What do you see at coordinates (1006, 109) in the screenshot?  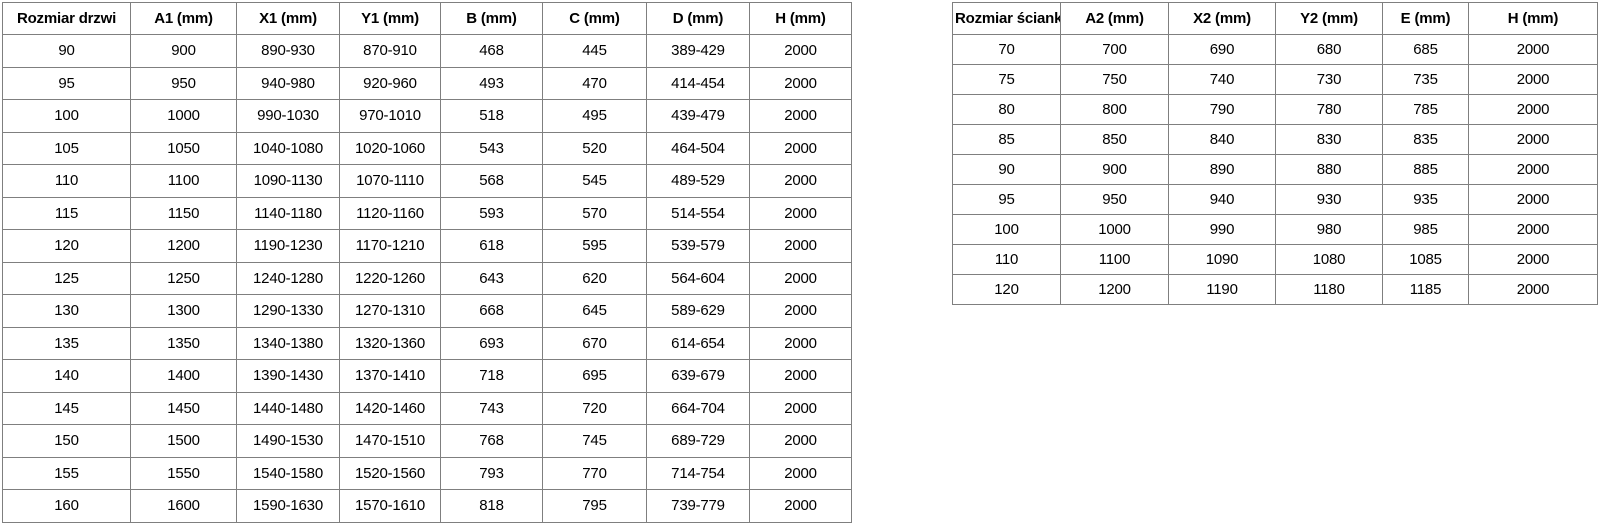 I see `row-label-cell: 80` at bounding box center [1006, 109].